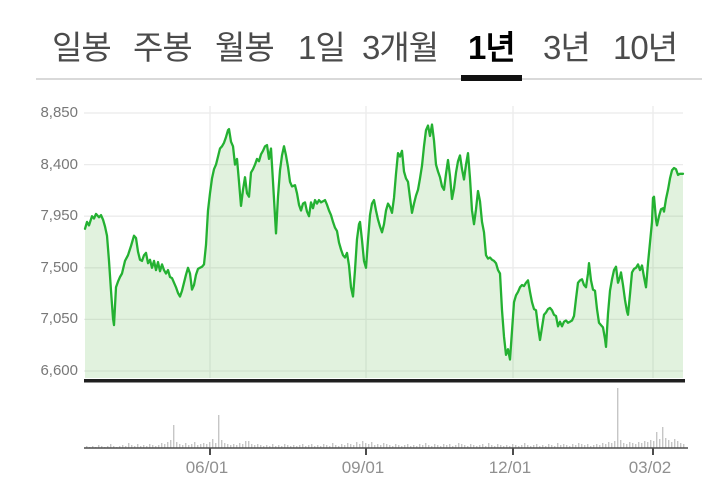 This screenshot has width=720, height=490. Describe the element at coordinates (322, 47) in the screenshot. I see `tab-1day: 1일` at that location.